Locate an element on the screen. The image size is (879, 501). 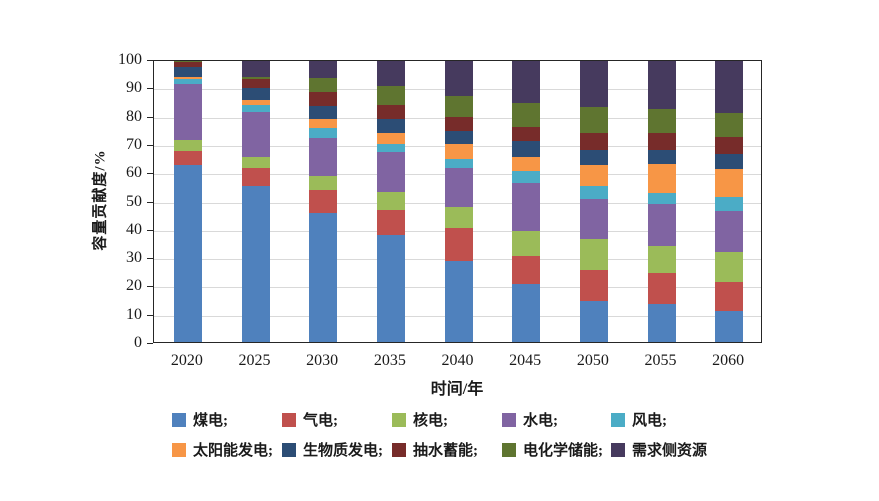
legend-label: 煤电; is located at coordinates (210, 421).